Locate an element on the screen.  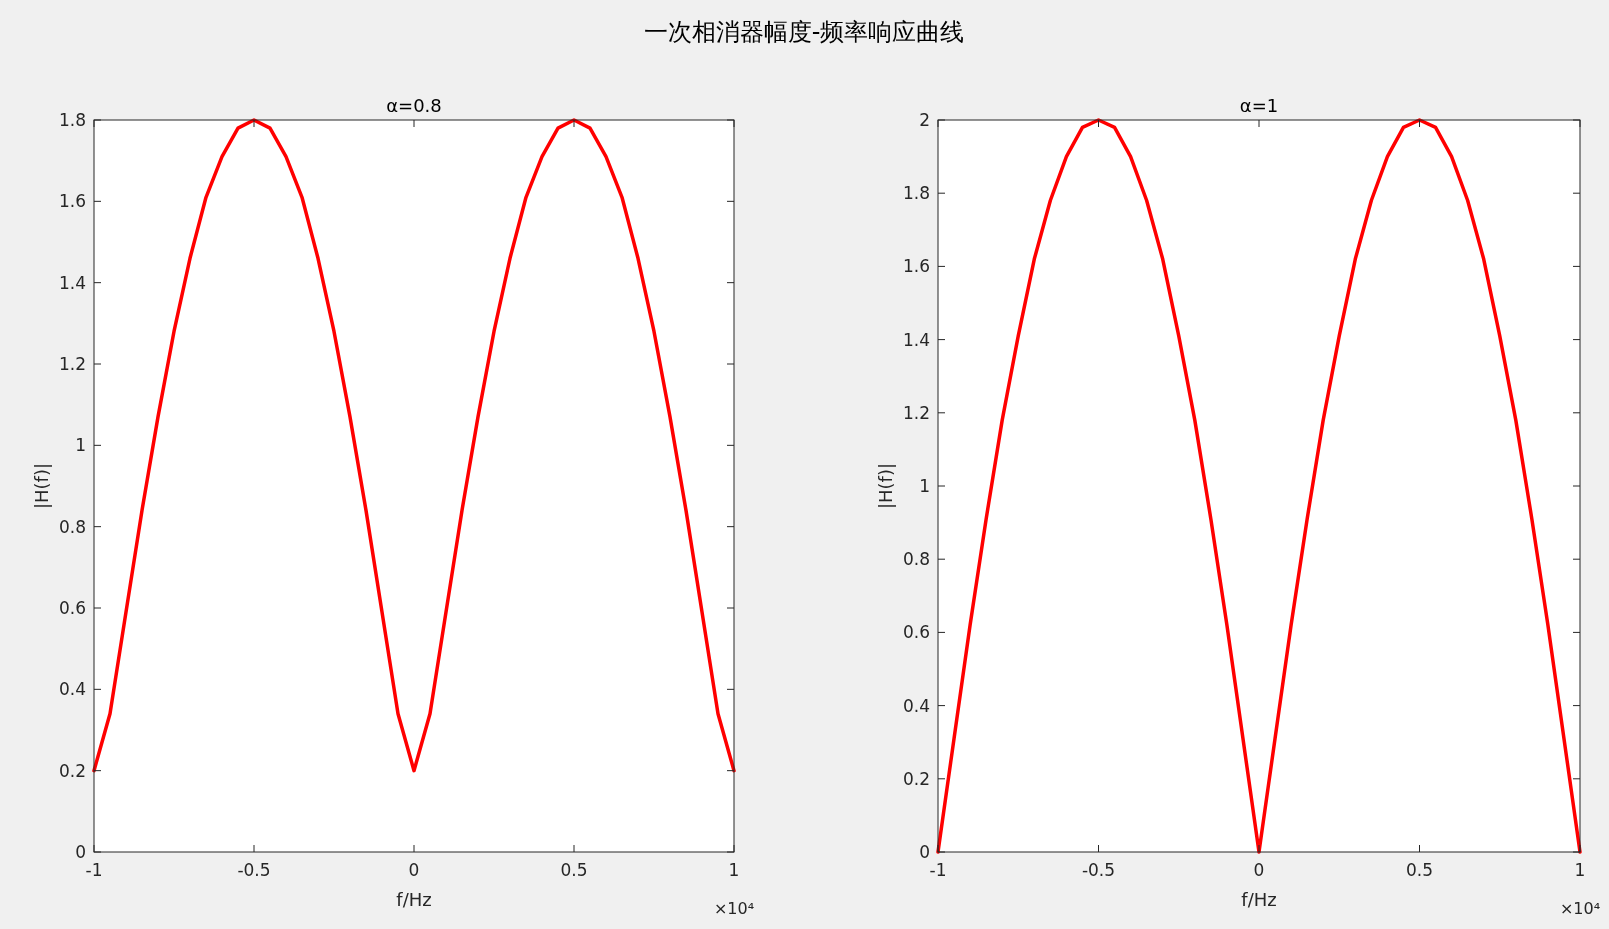
chart-title: α=1 is located at coordinates (1259, 105).